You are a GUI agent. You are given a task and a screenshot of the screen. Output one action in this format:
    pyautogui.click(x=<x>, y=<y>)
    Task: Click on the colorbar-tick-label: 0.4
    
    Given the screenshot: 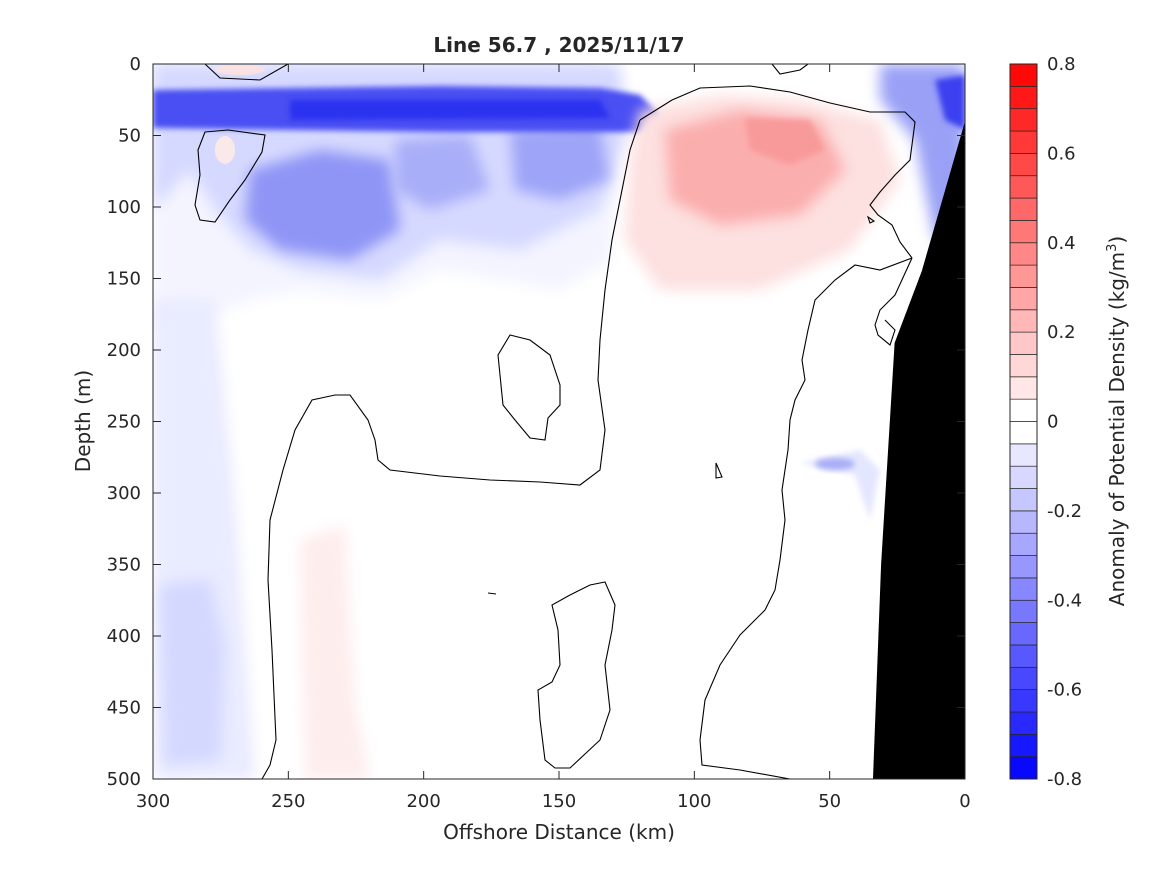 What is the action you would take?
    pyautogui.click(x=1061, y=243)
    